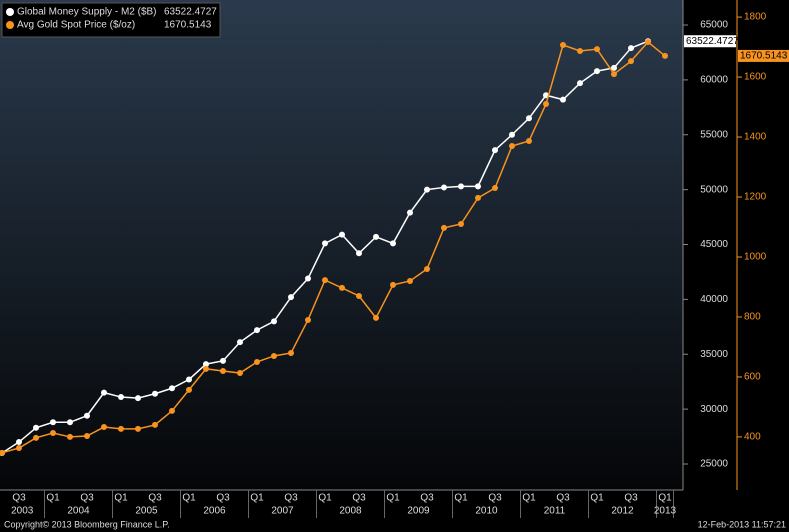 The height and width of the screenshot is (532, 789). What do you see at coordinates (22, 511) in the screenshot?
I see `year-label: 2003` at bounding box center [22, 511].